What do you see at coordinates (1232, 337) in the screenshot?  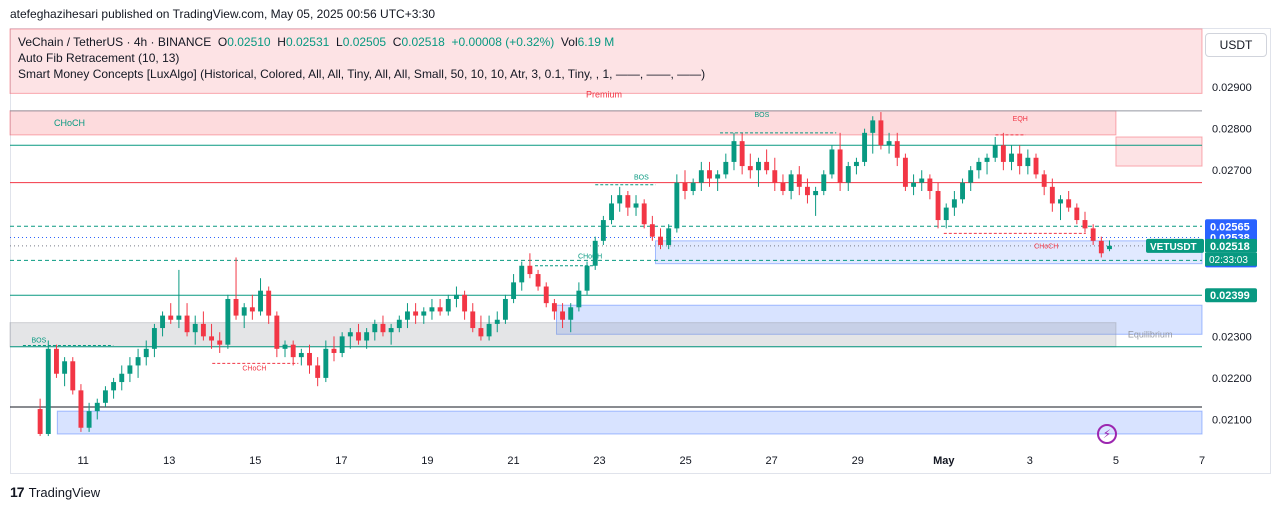 I see `y-tick-label: 0.02300` at bounding box center [1232, 337].